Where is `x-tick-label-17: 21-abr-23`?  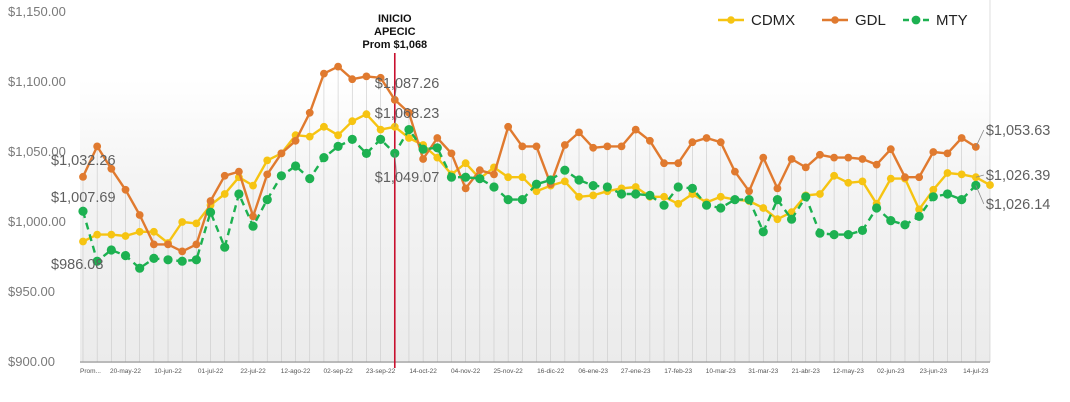
x-tick-label-17: 21-abr-23 is located at coordinates (806, 371).